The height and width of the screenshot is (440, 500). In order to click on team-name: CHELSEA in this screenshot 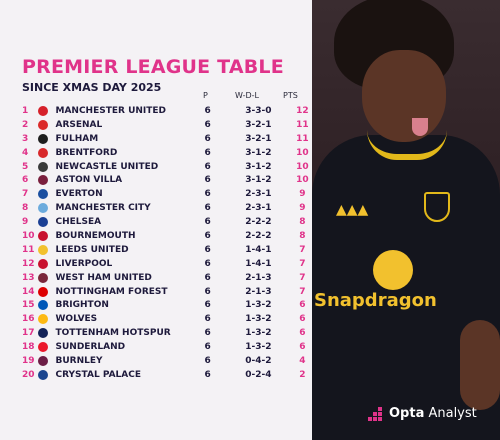, I will do `click(78, 222)`.